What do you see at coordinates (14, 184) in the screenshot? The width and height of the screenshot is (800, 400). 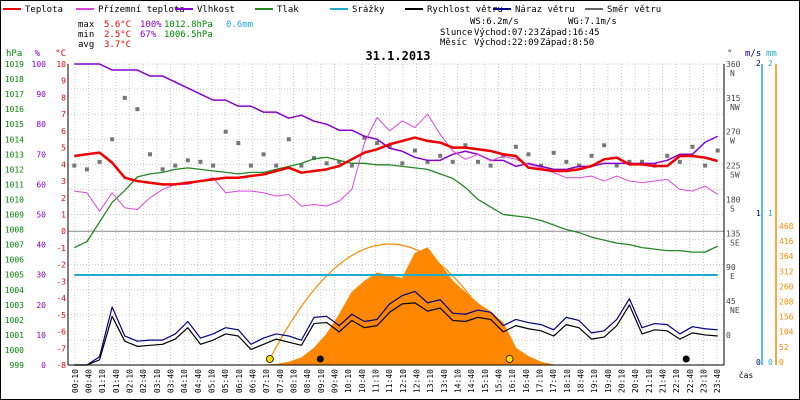 I see `tick-hpa: 1011` at bounding box center [14, 184].